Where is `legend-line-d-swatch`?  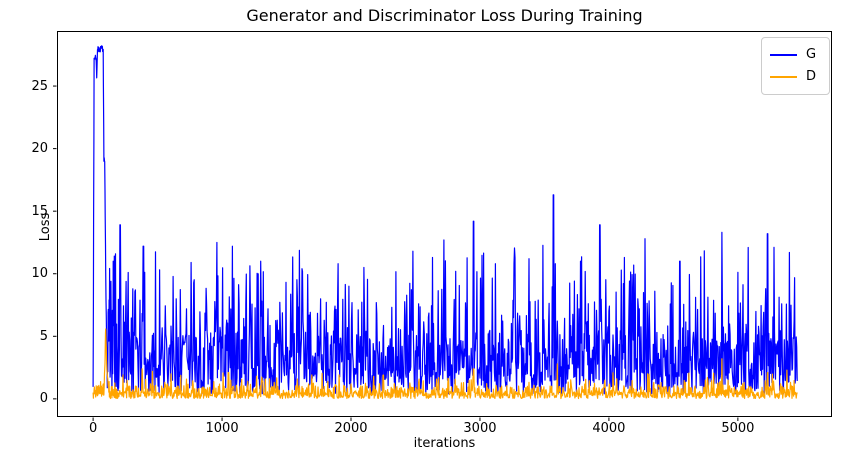 legend-line-d-swatch is located at coordinates (783, 77).